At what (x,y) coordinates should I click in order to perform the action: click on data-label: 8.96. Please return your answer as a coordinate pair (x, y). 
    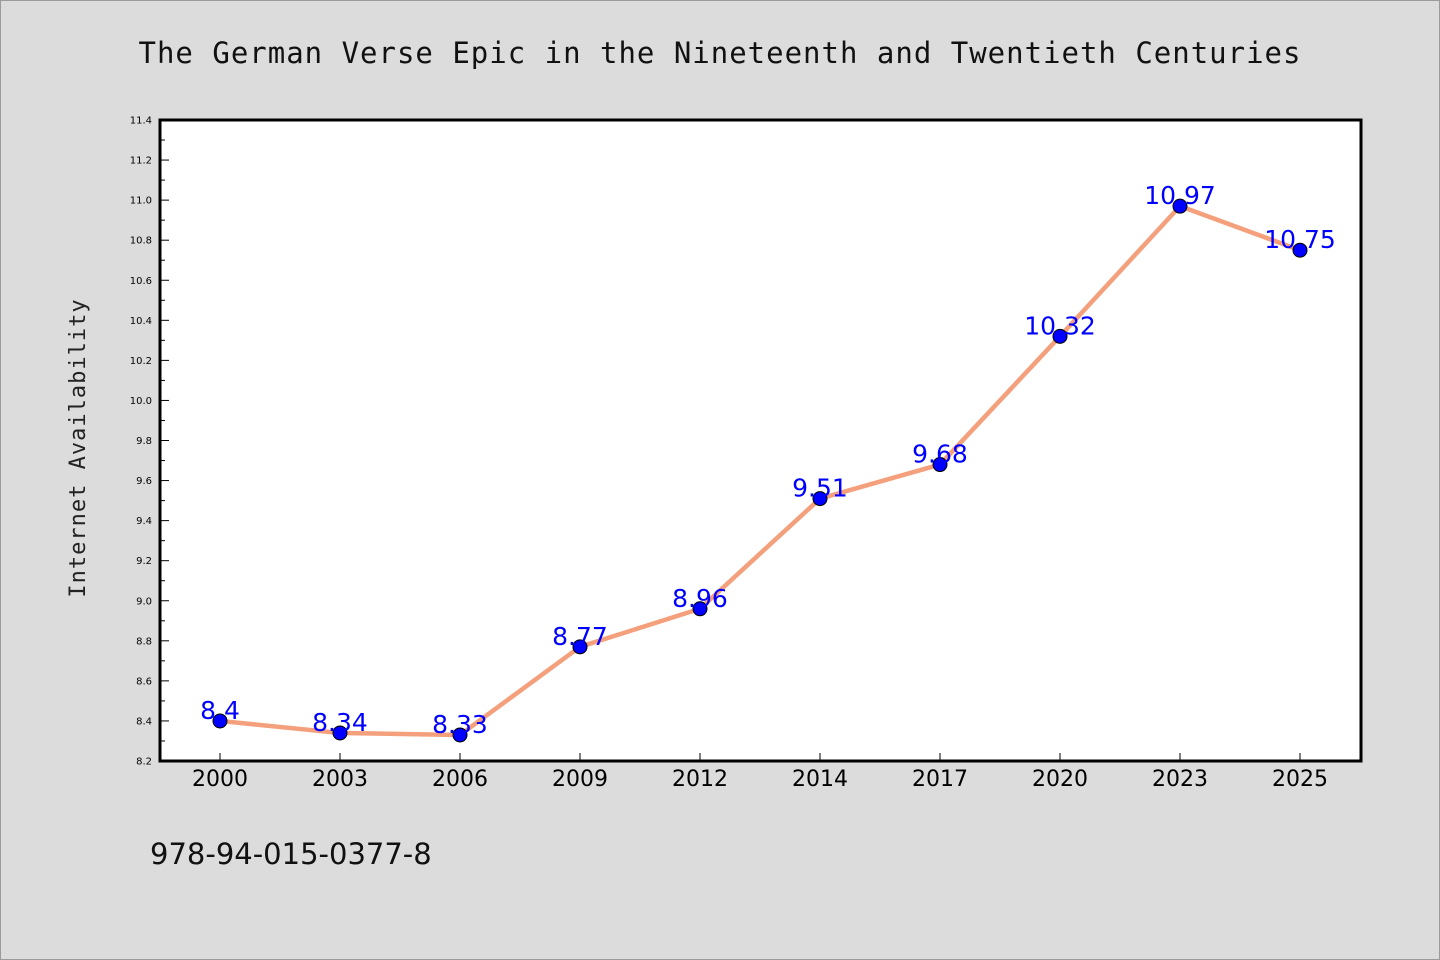
    Looking at the image, I should click on (700, 598).